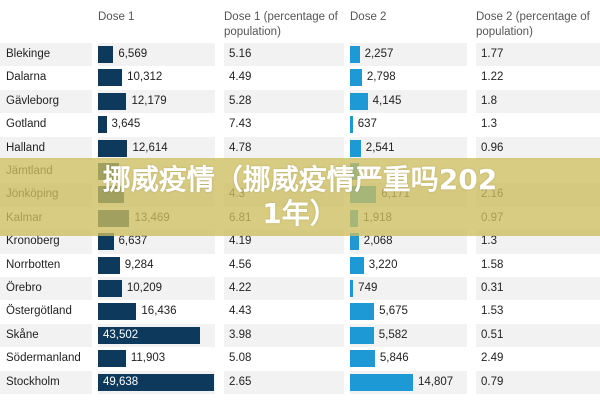 Image resolution: width=600 pixels, height=400 pixels. What do you see at coordinates (22, 334) in the screenshot?
I see `region-name: Skåne` at bounding box center [22, 334].